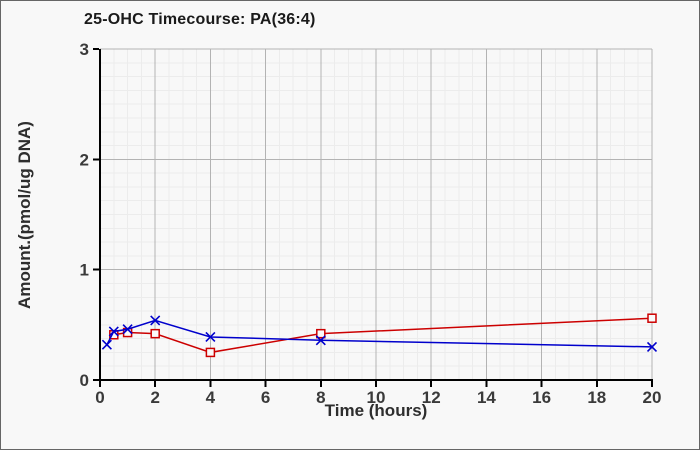 This screenshot has height=450, width=700. I want to click on x-tick-label: 8, so click(320, 397).